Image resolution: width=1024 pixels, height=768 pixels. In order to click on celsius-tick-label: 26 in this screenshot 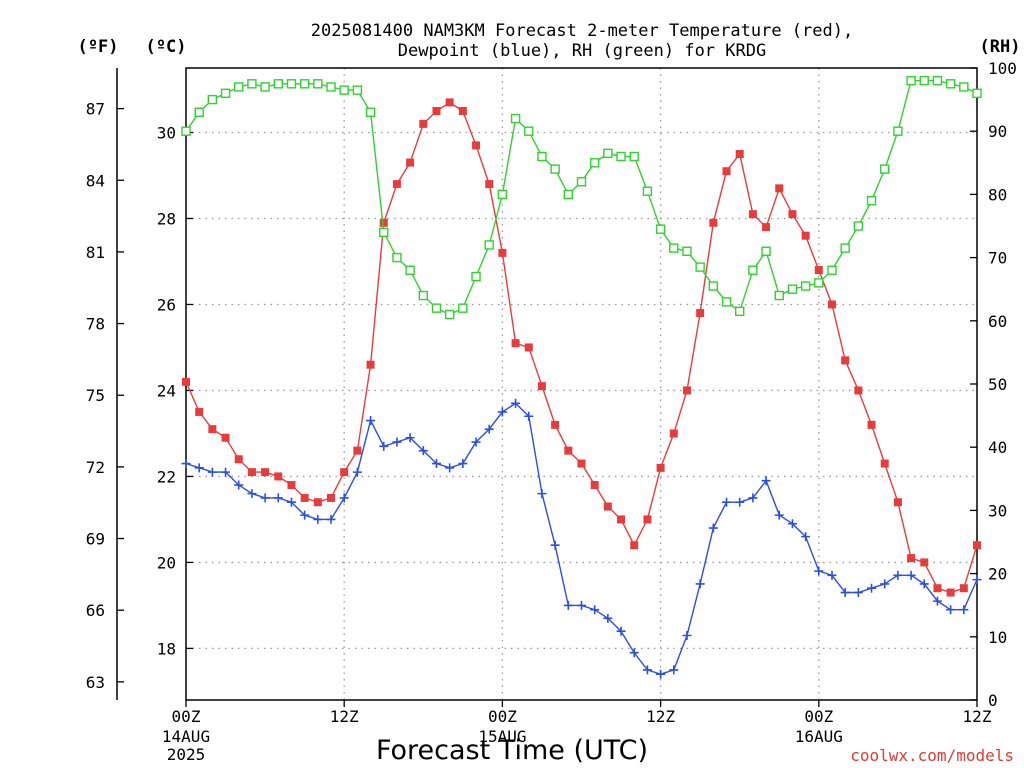, I will do `click(166, 304)`.